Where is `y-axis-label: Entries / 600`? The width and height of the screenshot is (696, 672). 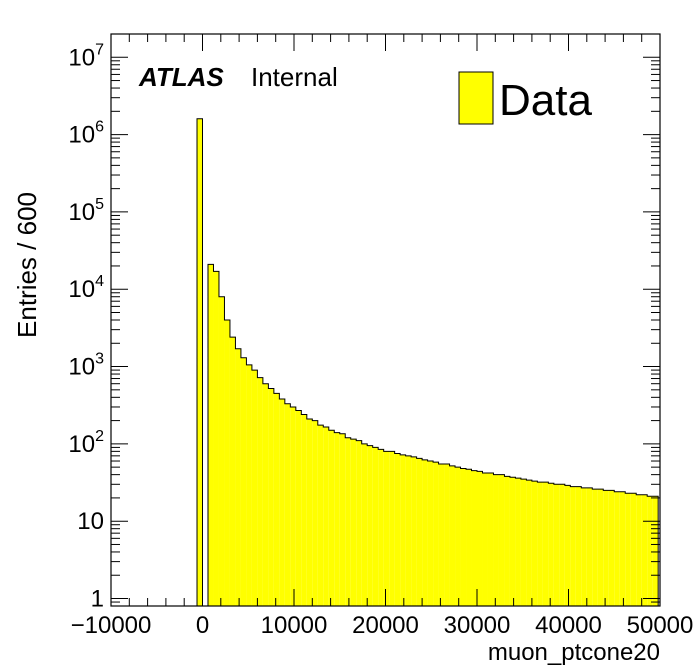 y-axis-label: Entries / 600 is located at coordinates (27, 265).